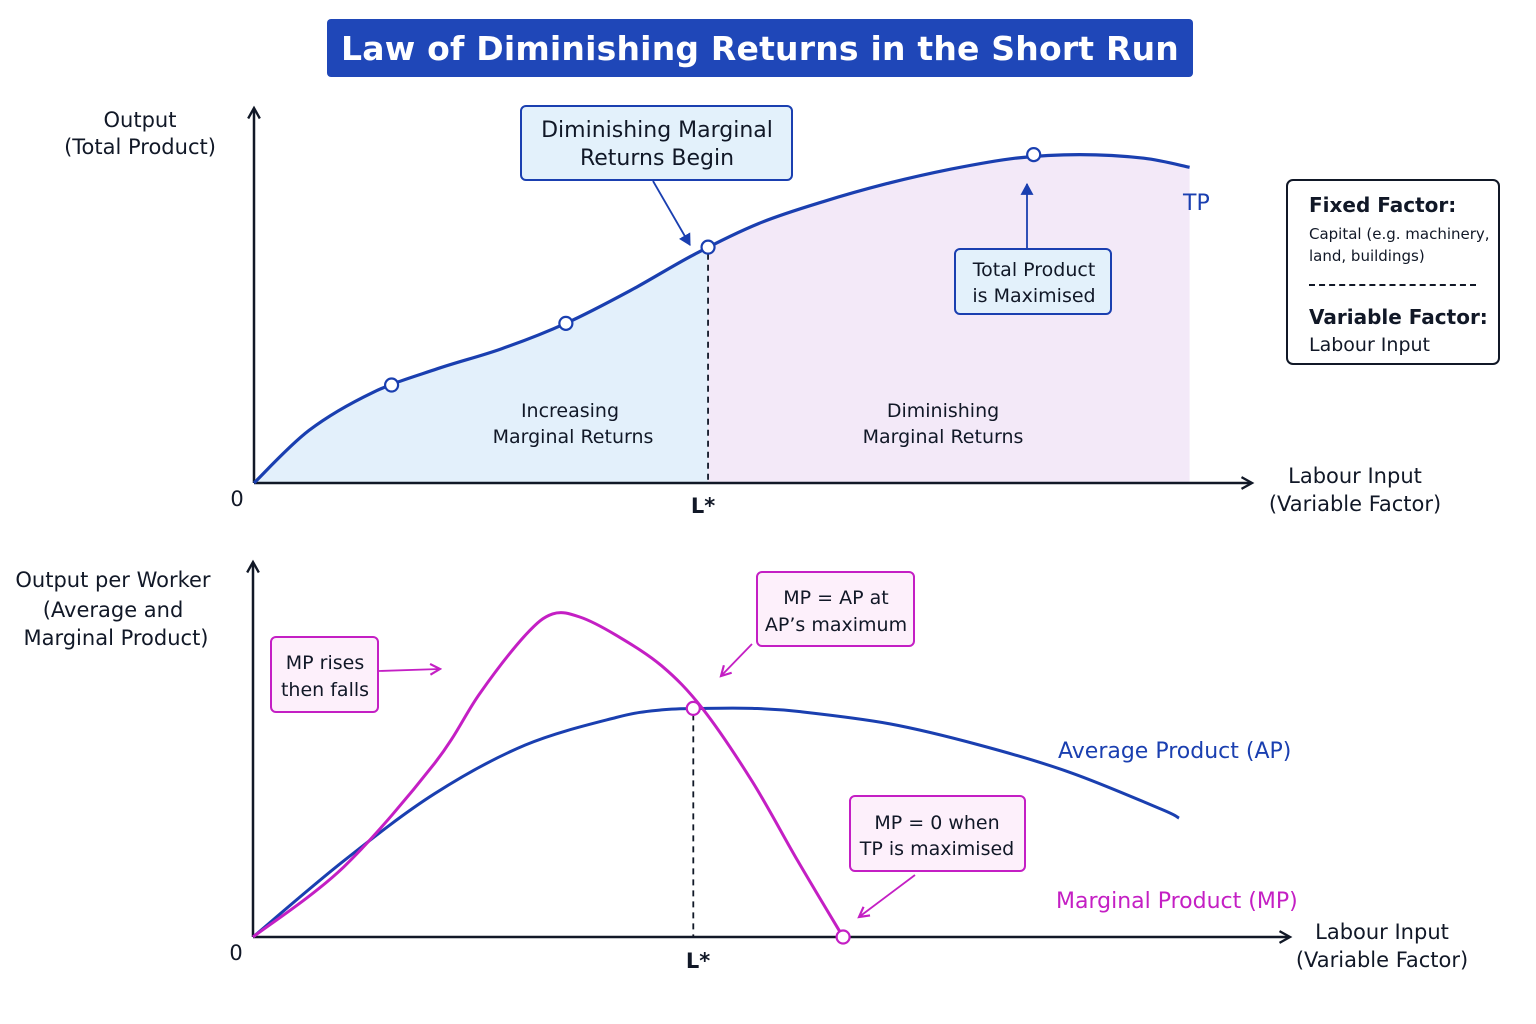 This screenshot has height=1024, width=1536. I want to click on tp-origin-label: 0, so click(236, 499).